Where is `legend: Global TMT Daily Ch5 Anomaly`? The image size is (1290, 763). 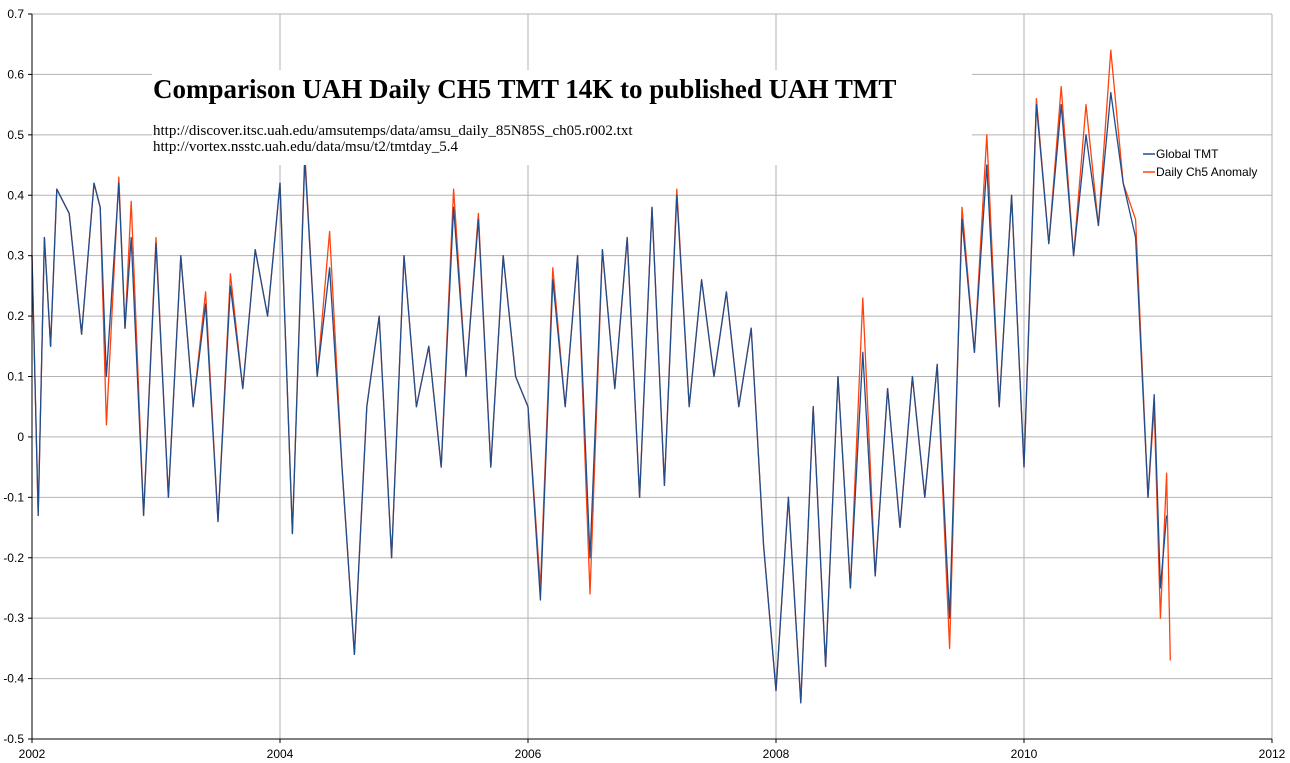 legend: Global TMT Daily Ch5 Anomaly is located at coordinates (1200, 163).